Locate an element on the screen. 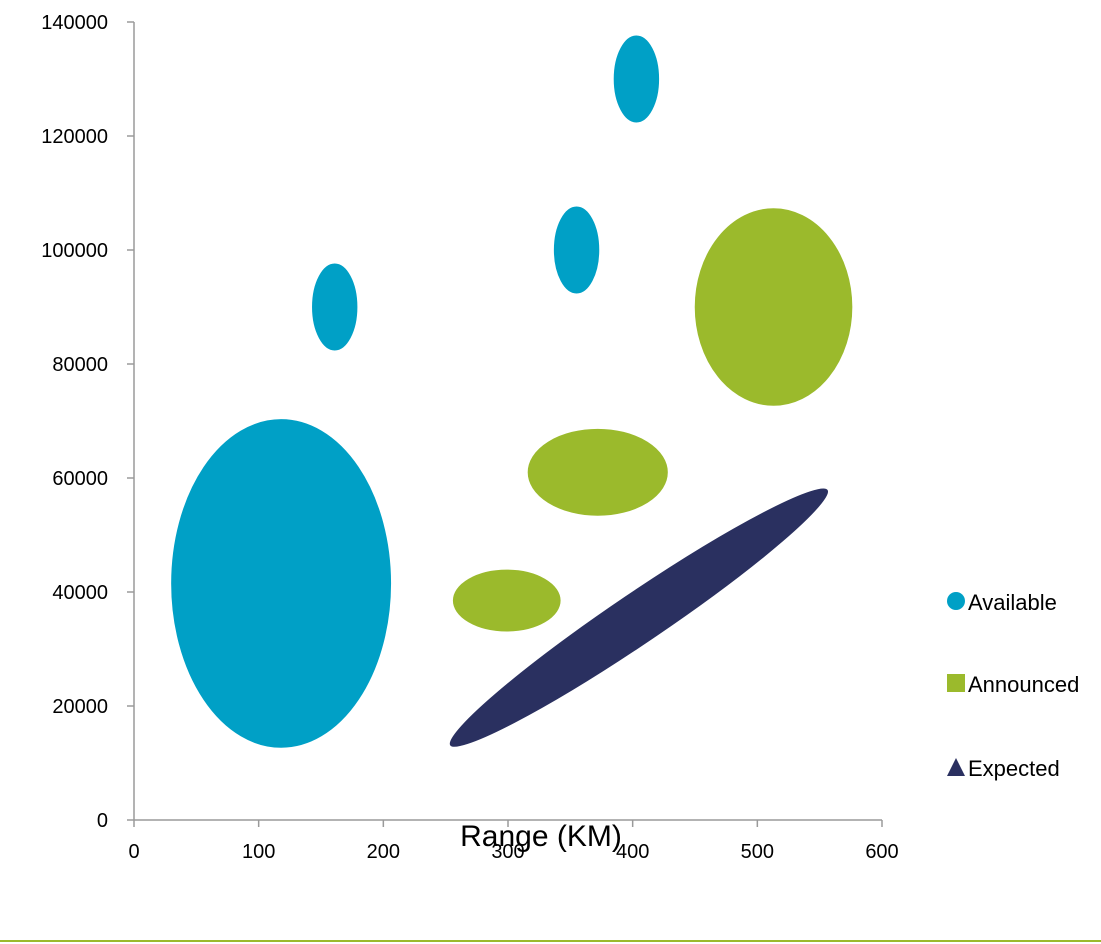  announced-legend-marker is located at coordinates (956, 683).